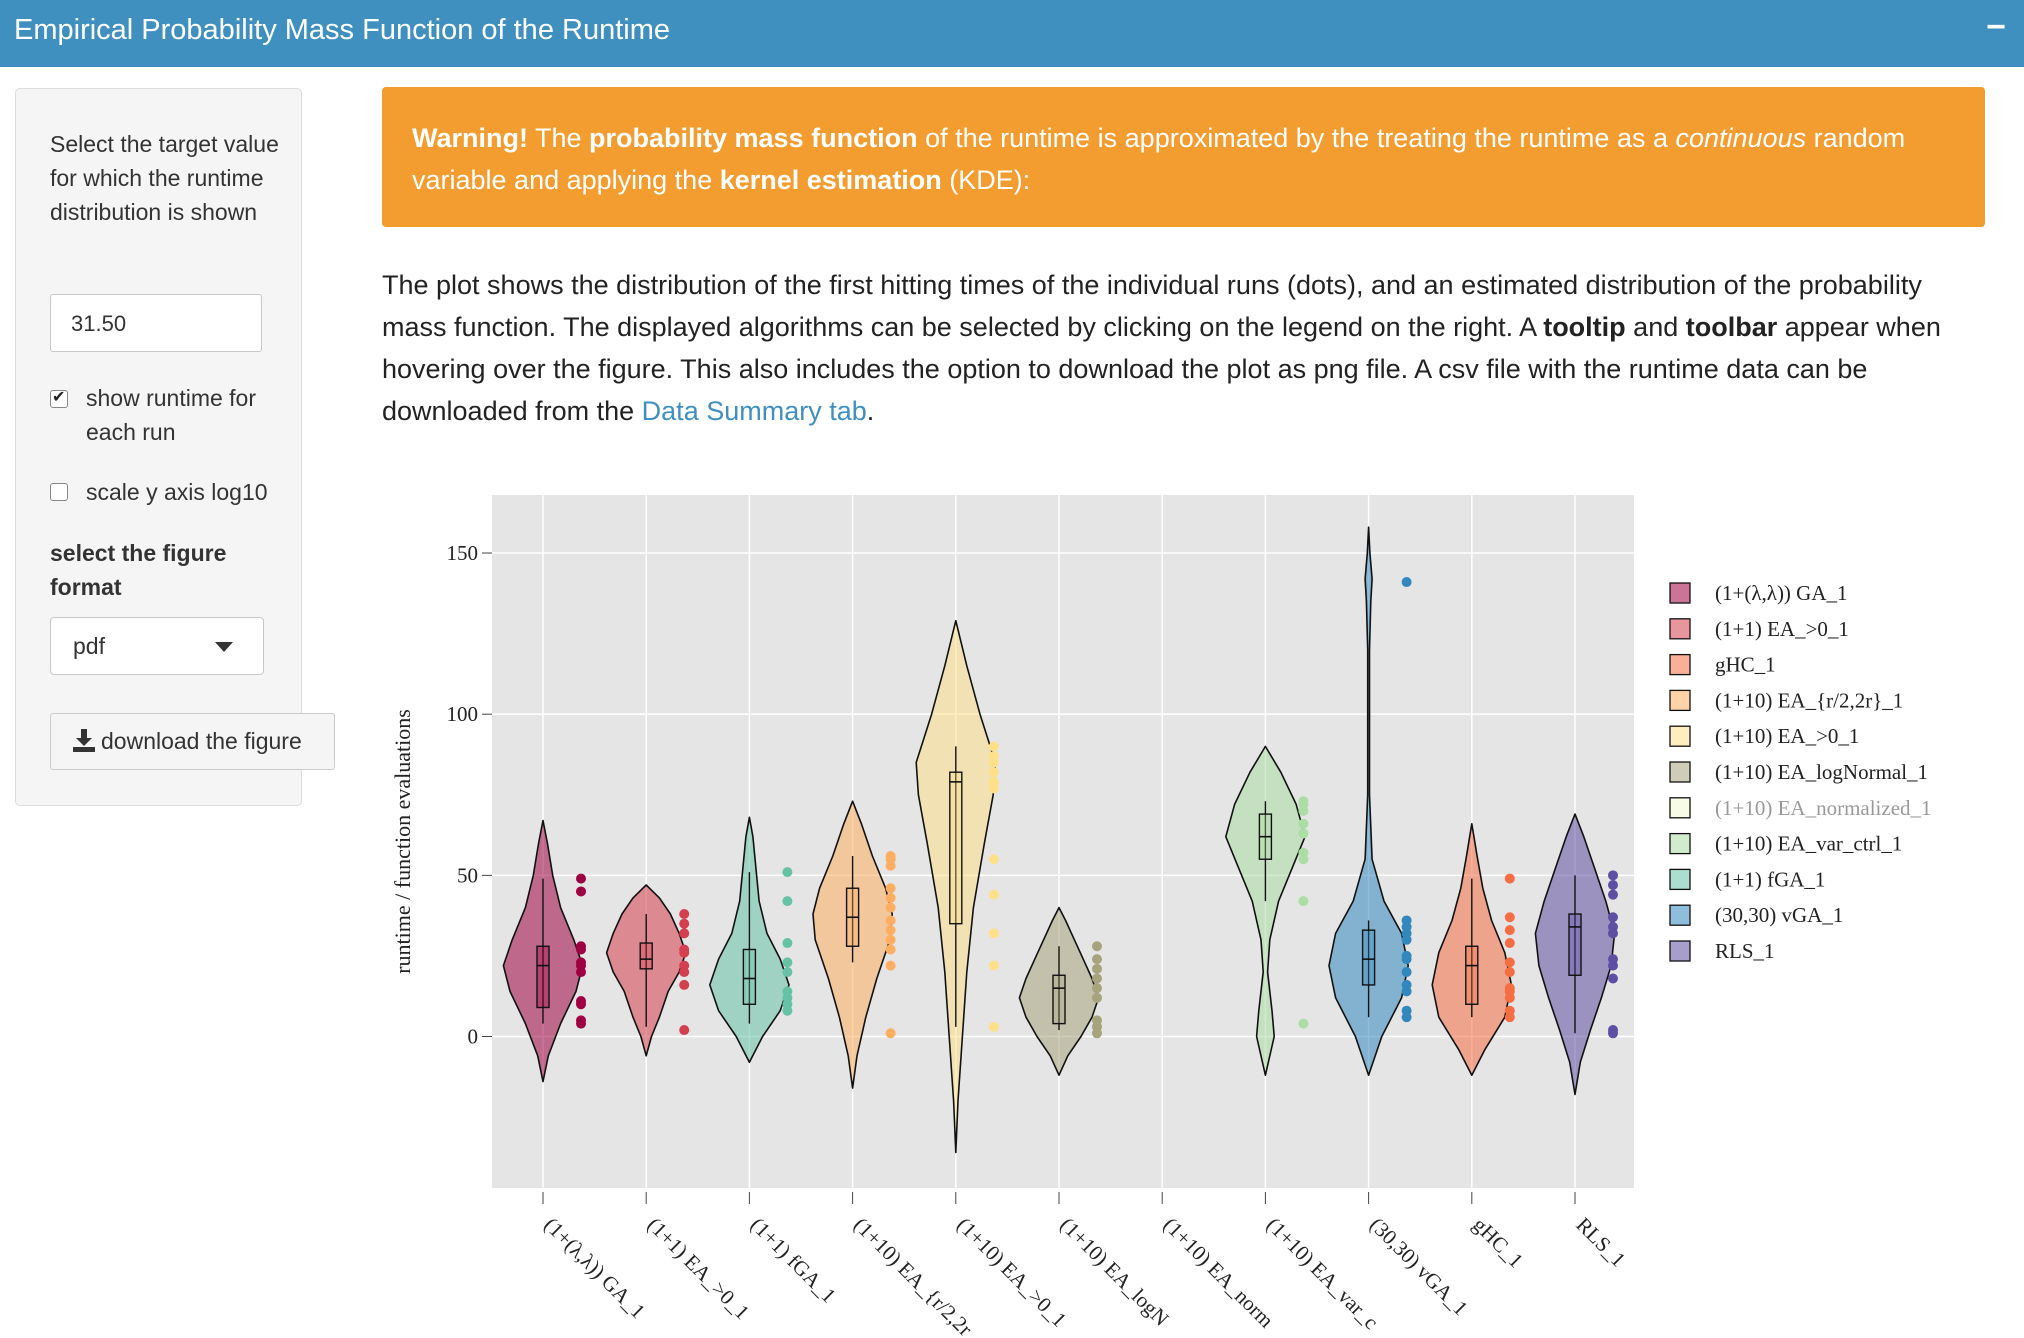 The height and width of the screenshot is (1338, 2024). Describe the element at coordinates (1745, 951) in the screenshot. I see `legend-label: RLS_1` at that location.